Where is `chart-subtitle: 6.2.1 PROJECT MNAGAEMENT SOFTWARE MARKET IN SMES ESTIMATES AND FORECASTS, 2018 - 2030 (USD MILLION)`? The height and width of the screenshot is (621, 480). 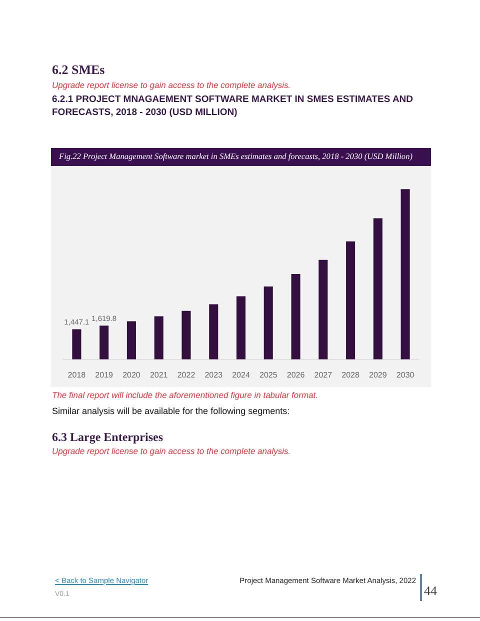
chart-subtitle: 6.2.1 PROJECT MNAGAEMENT SOFTWARE MARKET IN SMES ESTIMATES AND FORECASTS, 2018 - 2030 (USD MILLION) is located at coordinates (233, 106).